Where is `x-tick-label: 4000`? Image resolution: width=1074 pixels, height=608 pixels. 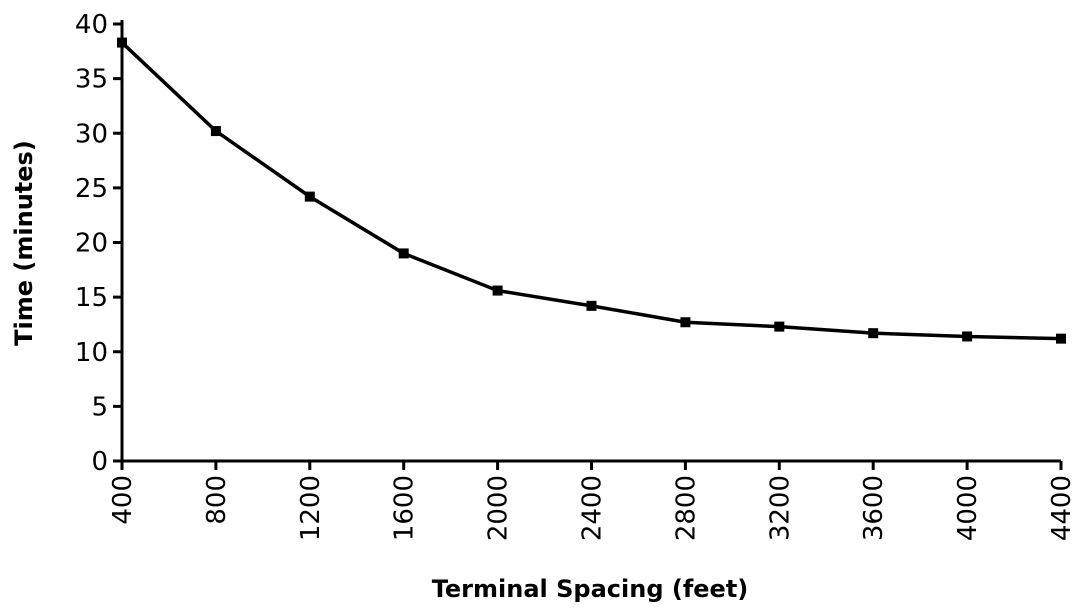
x-tick-label: 4000 is located at coordinates (968, 508).